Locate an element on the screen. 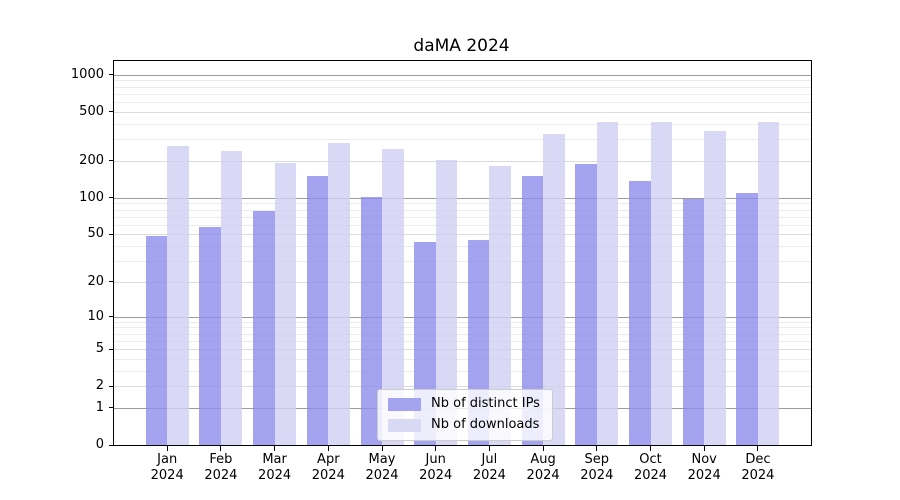 This screenshot has width=900, height=500. x-tick-label: Apr 2024 is located at coordinates (328, 467).